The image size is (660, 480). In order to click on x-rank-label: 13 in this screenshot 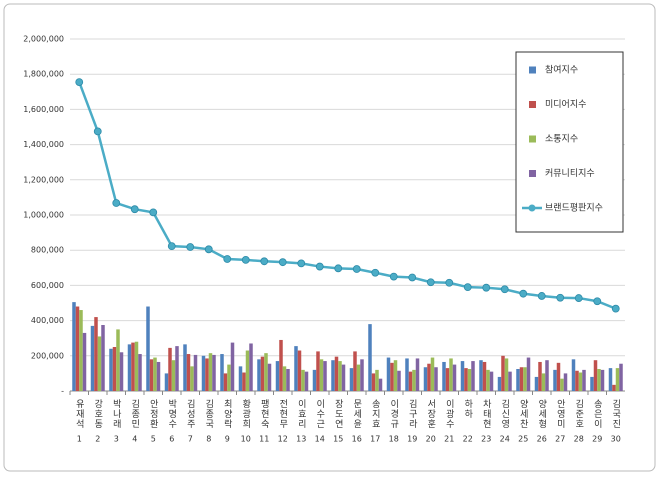, I will do `click(301, 439)`.